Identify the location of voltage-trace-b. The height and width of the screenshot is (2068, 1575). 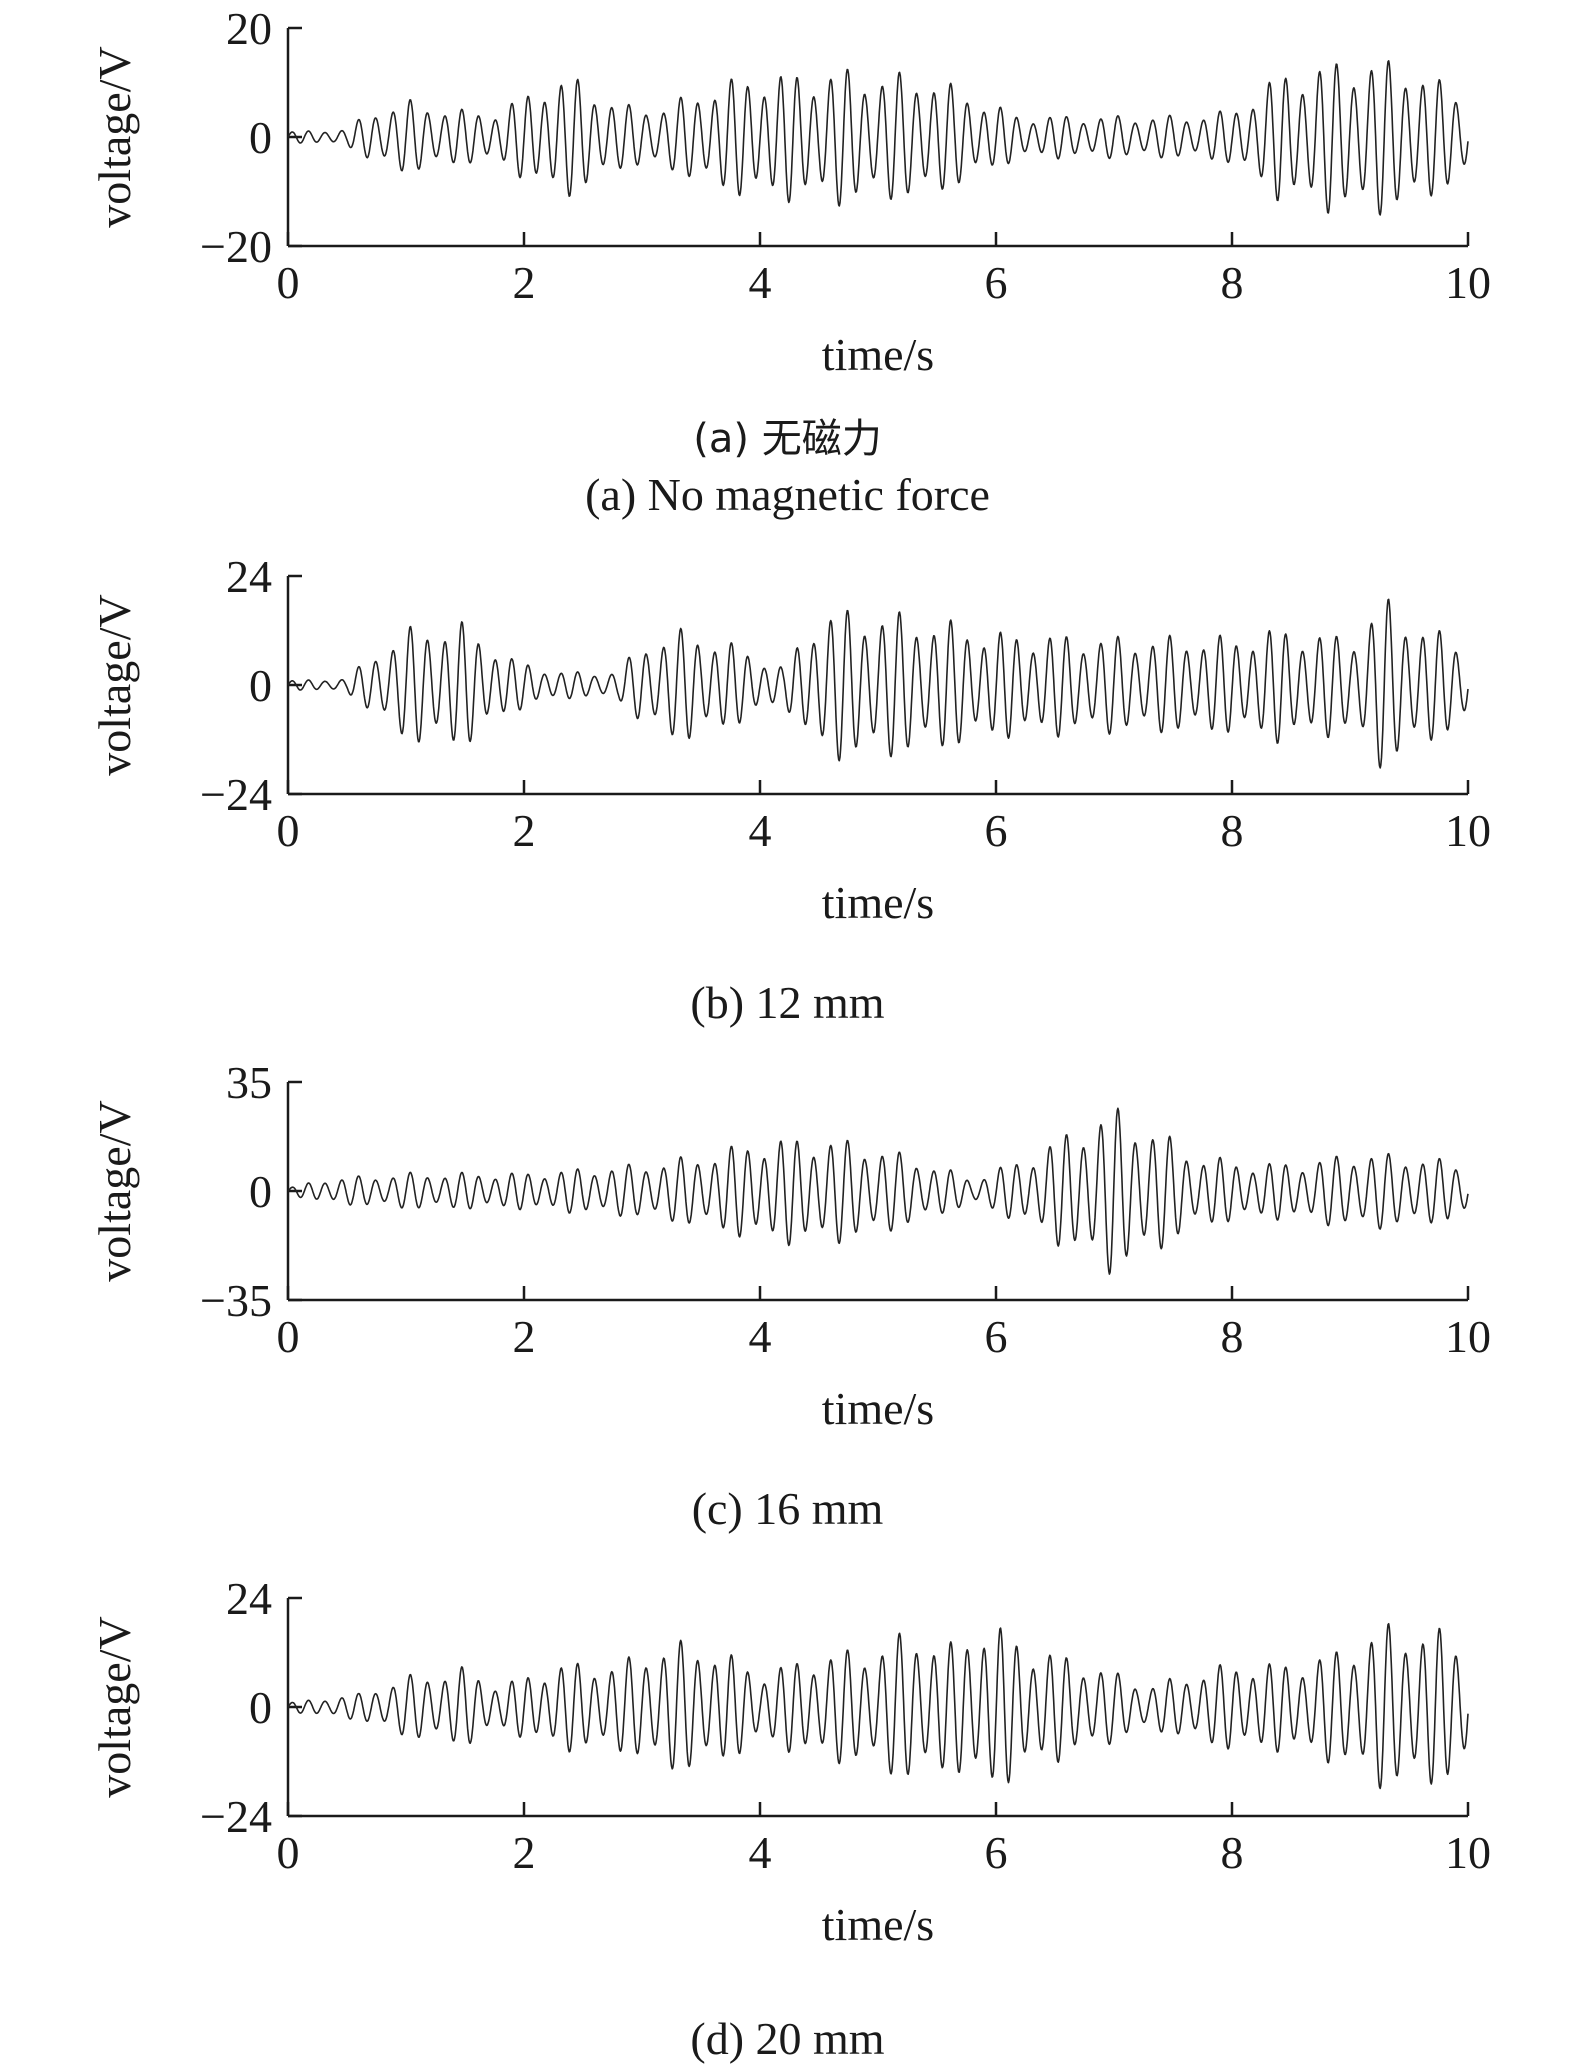
(878, 683).